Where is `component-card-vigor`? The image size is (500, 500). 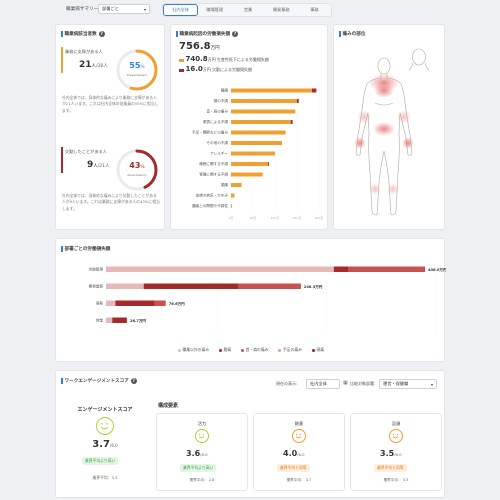 component-card-vigor is located at coordinates (202, 452).